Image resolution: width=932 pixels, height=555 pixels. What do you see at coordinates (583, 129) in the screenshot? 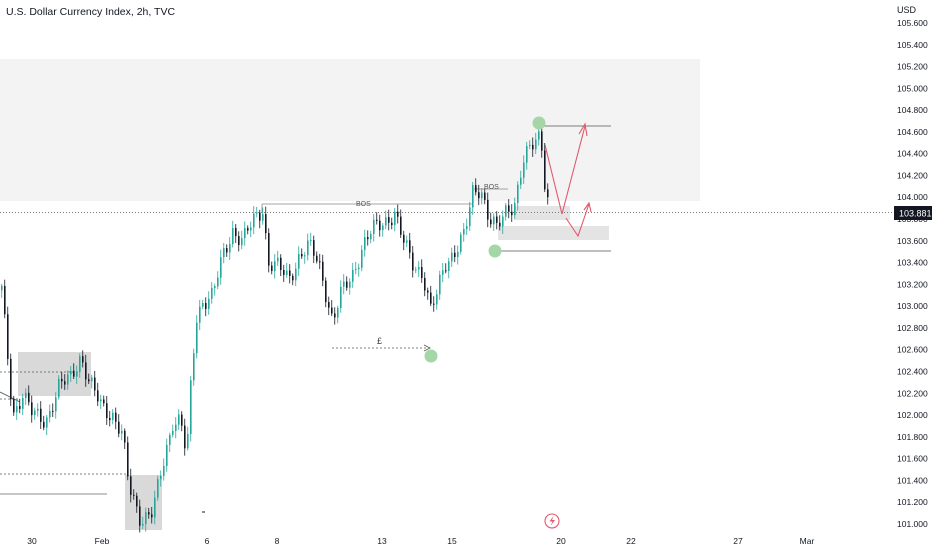
I see `projection-arrowhead-primary` at bounding box center [583, 129].